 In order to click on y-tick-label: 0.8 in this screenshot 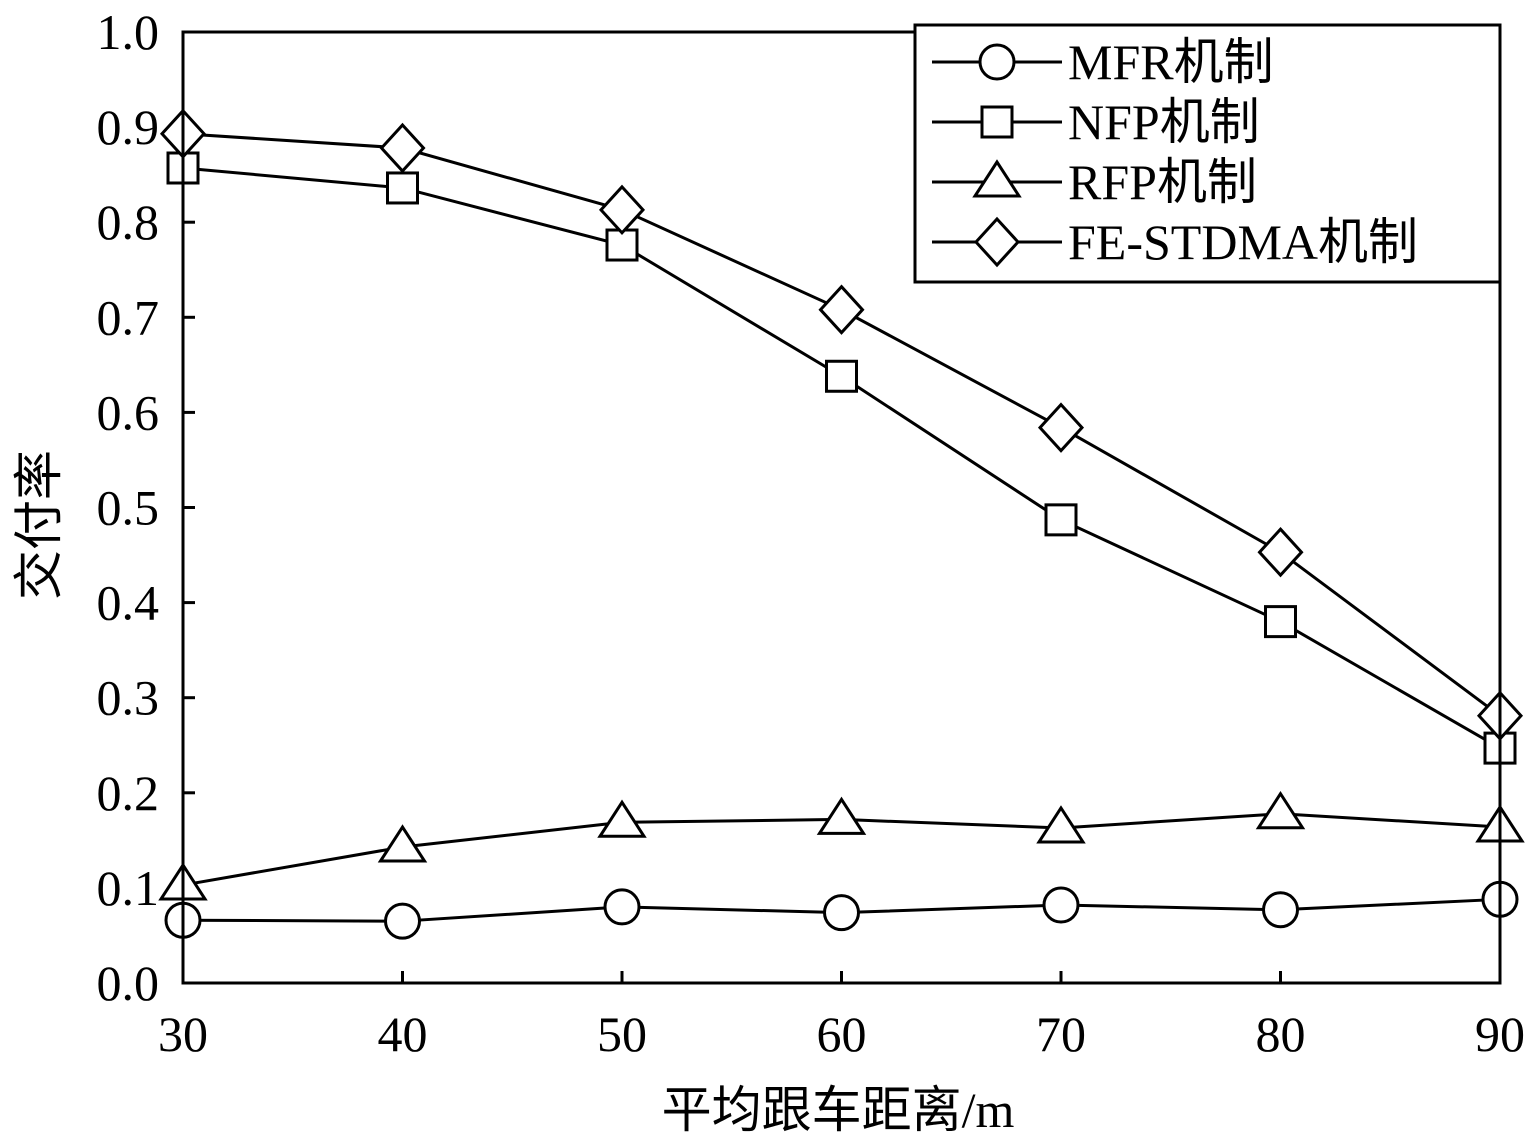, I will do `click(128, 222)`.